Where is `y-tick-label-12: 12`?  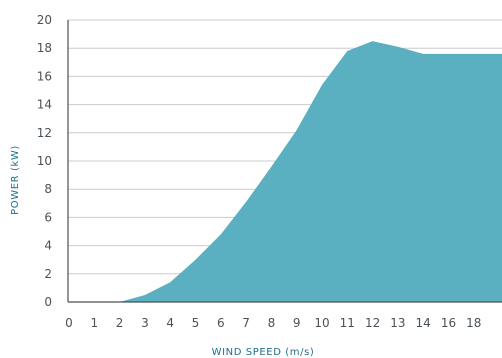 y-tick-label-12: 12 is located at coordinates (44, 133).